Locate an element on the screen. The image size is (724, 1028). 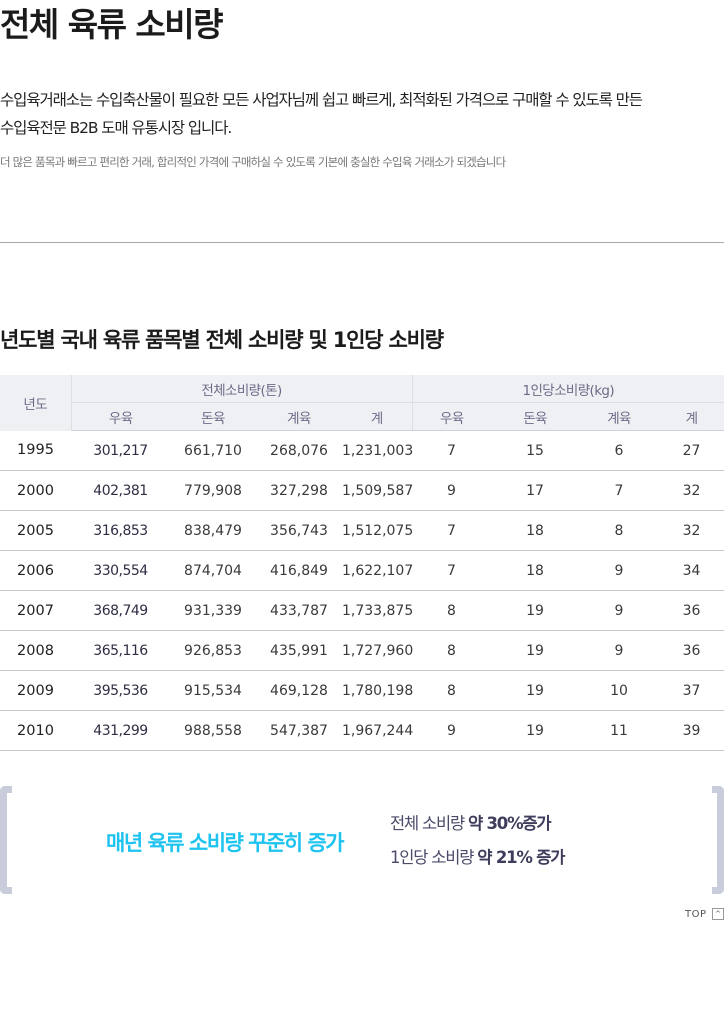
chevron-up-icon: ^ is located at coordinates (718, 914).